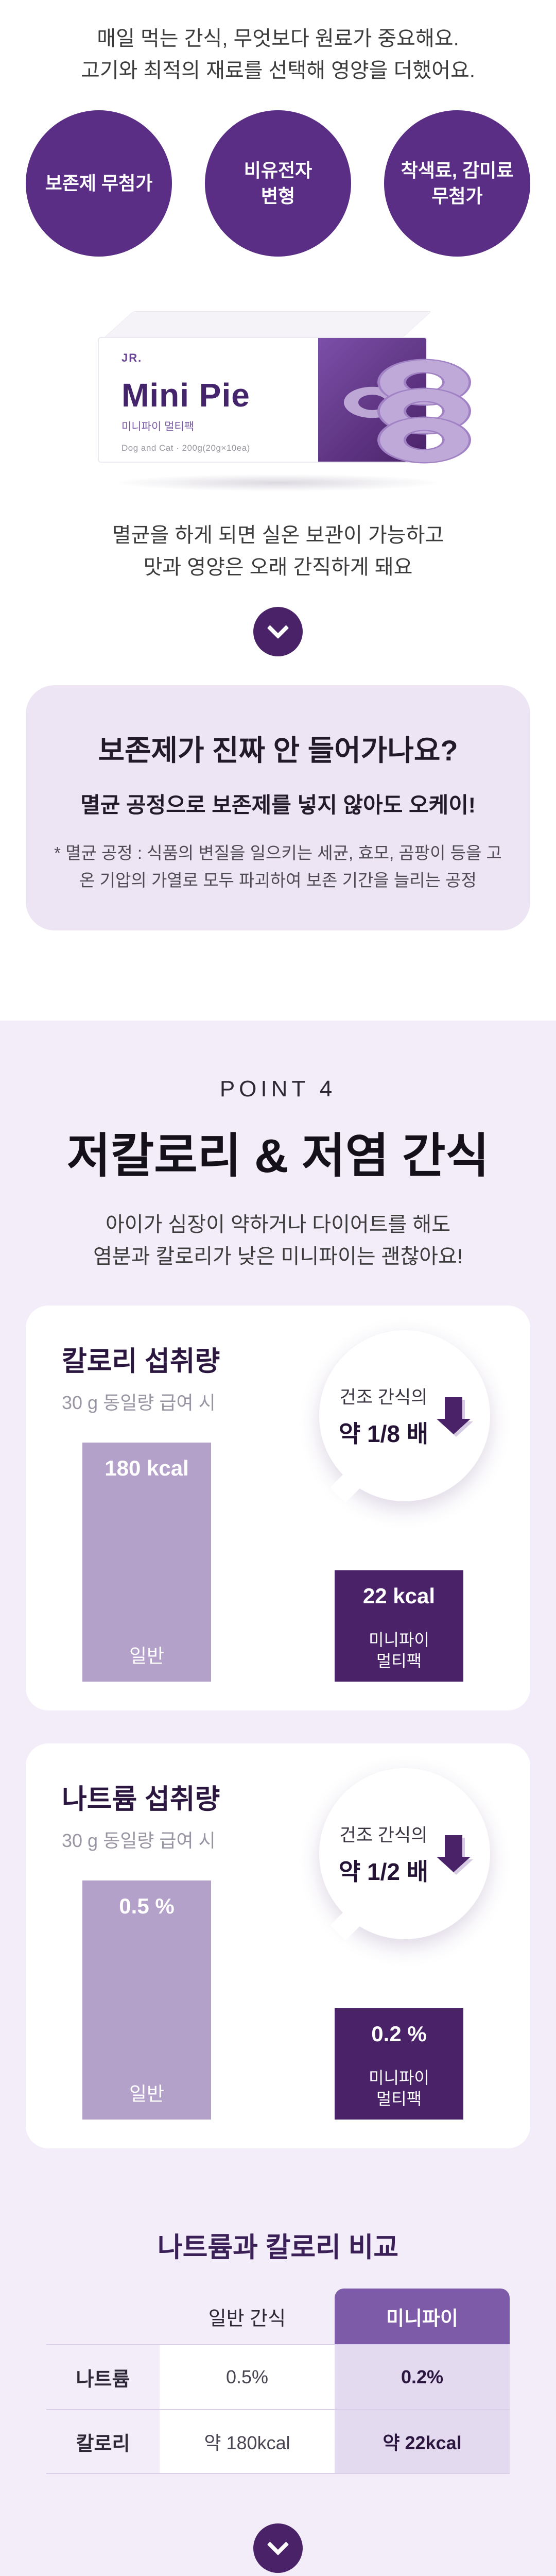 This screenshot has width=556, height=2576. What do you see at coordinates (278, 170) in the screenshot?
I see `badge-label: 비유전자` at bounding box center [278, 170].